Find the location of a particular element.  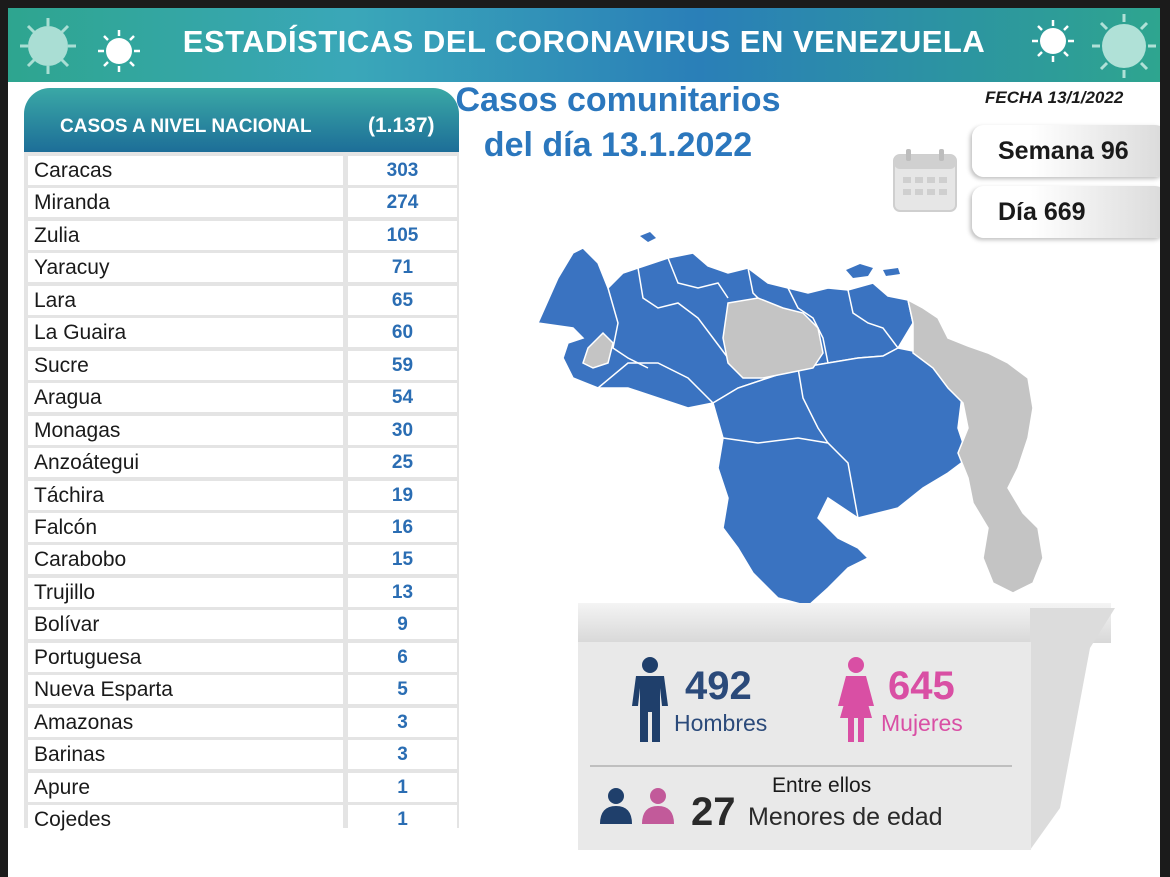

national-total: (1.137) is located at coordinates (401, 125).